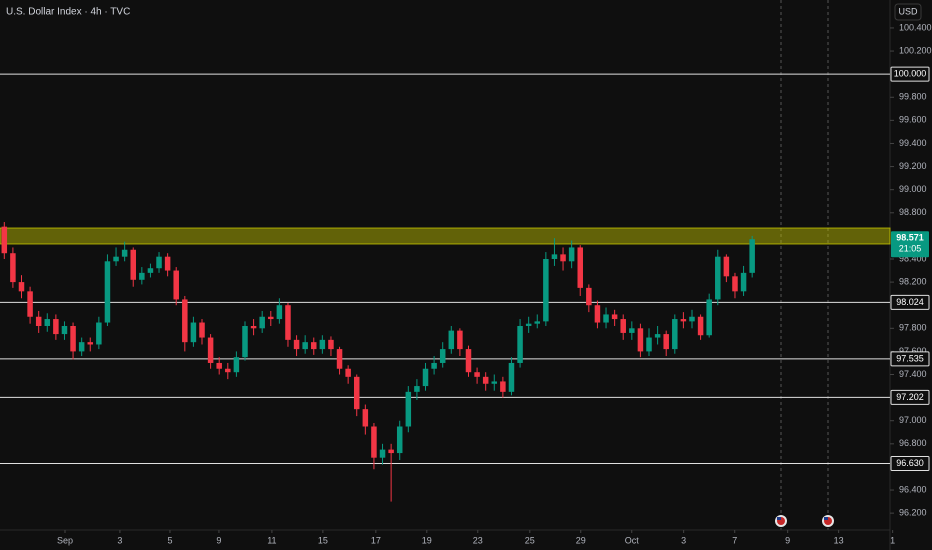 This screenshot has width=932, height=550. I want to click on y-tick-label: 99.200, so click(913, 166).